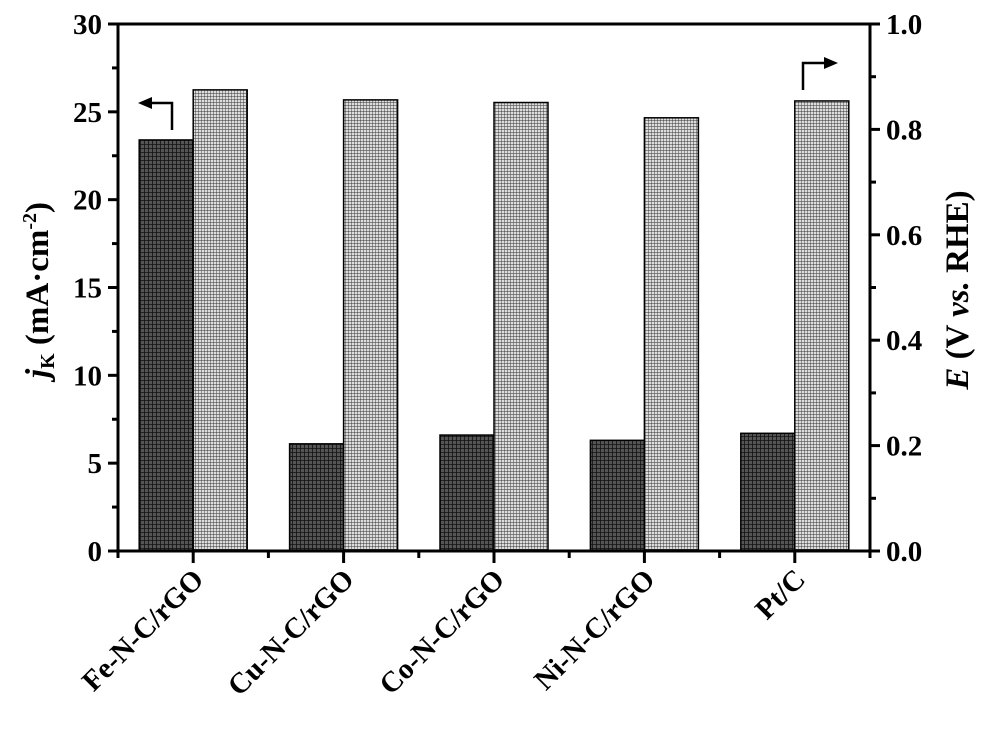  I want to click on y-axis-right-label: E (V vs. RHE), so click(958, 290).